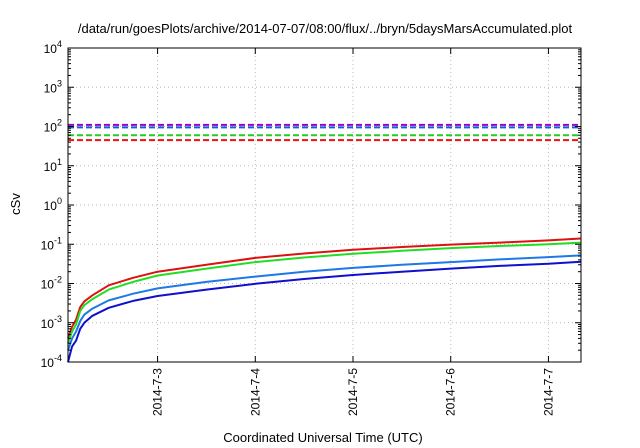  I want to click on y-tick-label: 10², so click(53, 126).